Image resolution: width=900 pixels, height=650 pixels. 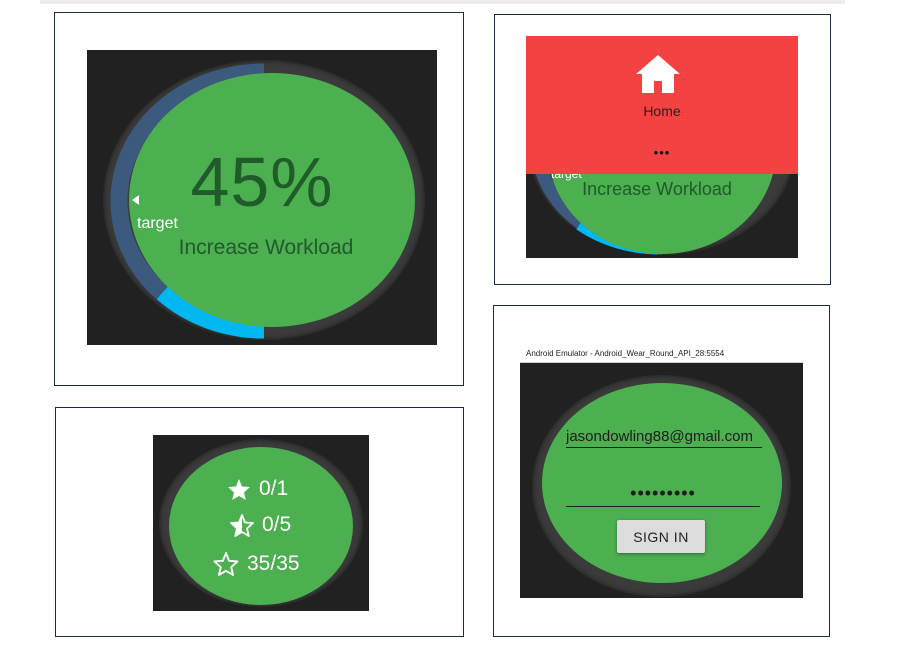 I want to click on stat-value: 0/1, so click(x=274, y=488).